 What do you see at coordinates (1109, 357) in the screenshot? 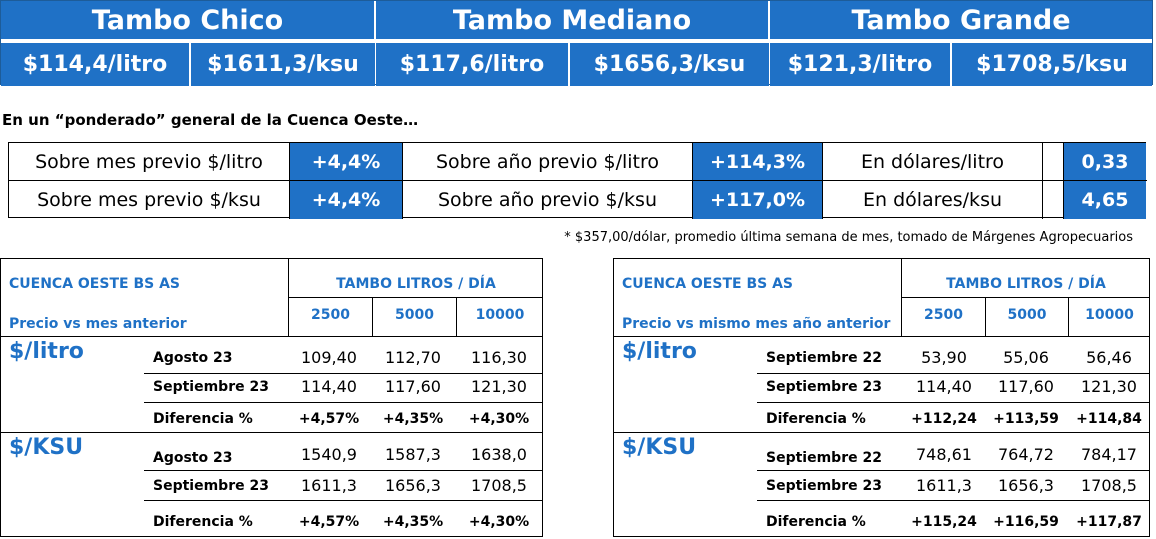
I see `cell-value: 56,46` at bounding box center [1109, 357].